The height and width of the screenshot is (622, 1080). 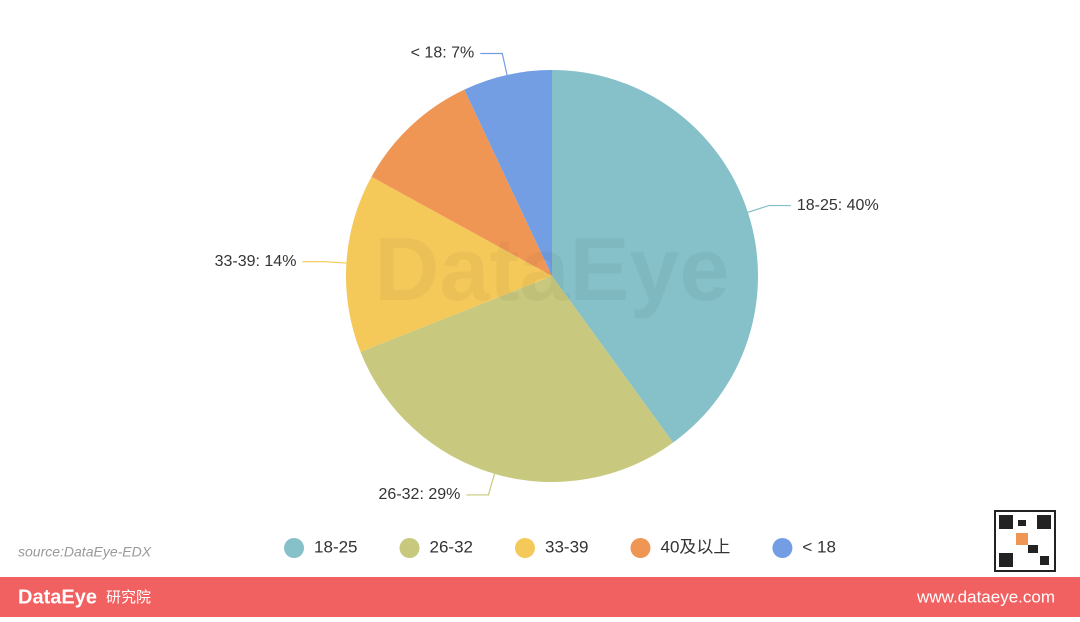 I want to click on footer-bar, so click(x=540, y=597).